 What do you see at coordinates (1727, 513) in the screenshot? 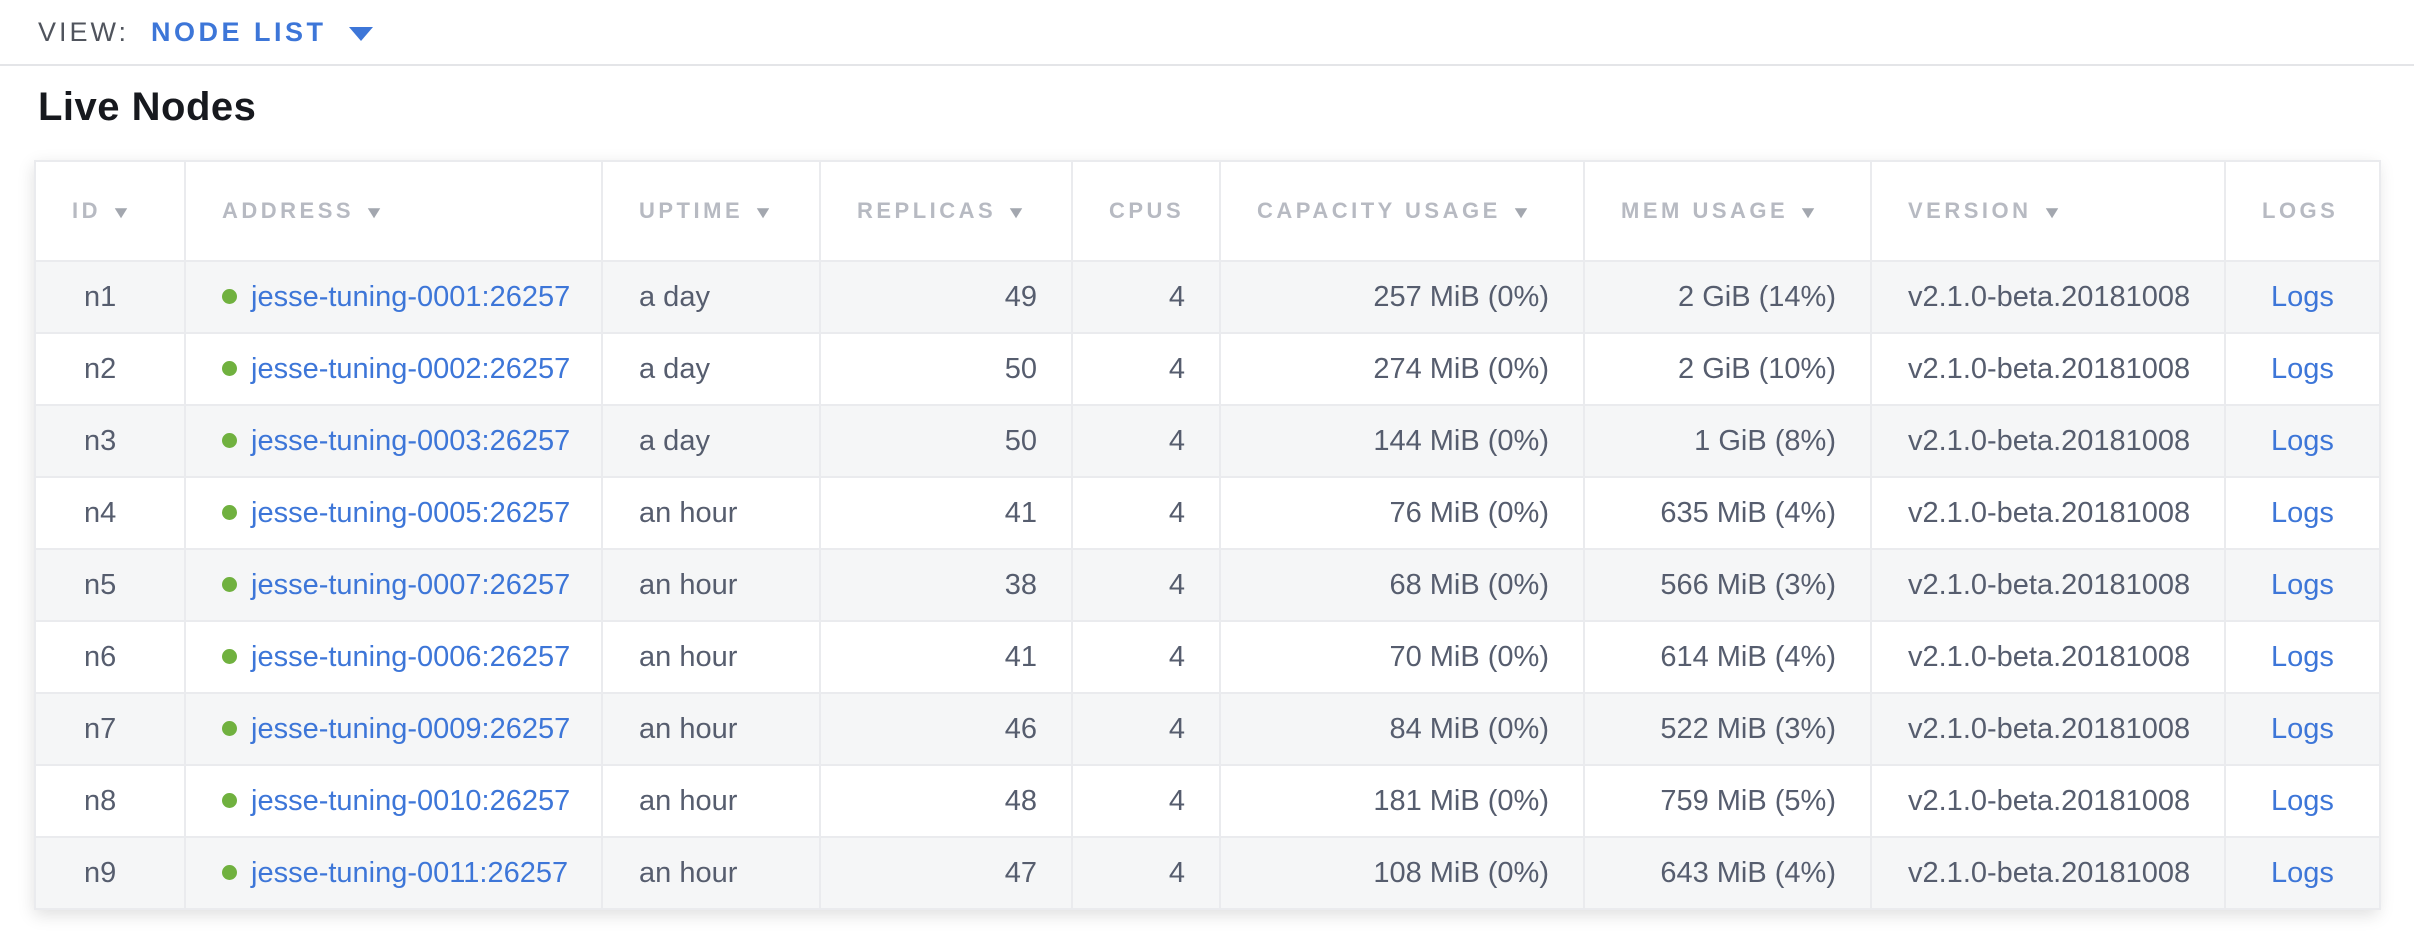
I see `mem-cell: 635 MiB (4%)` at bounding box center [1727, 513].